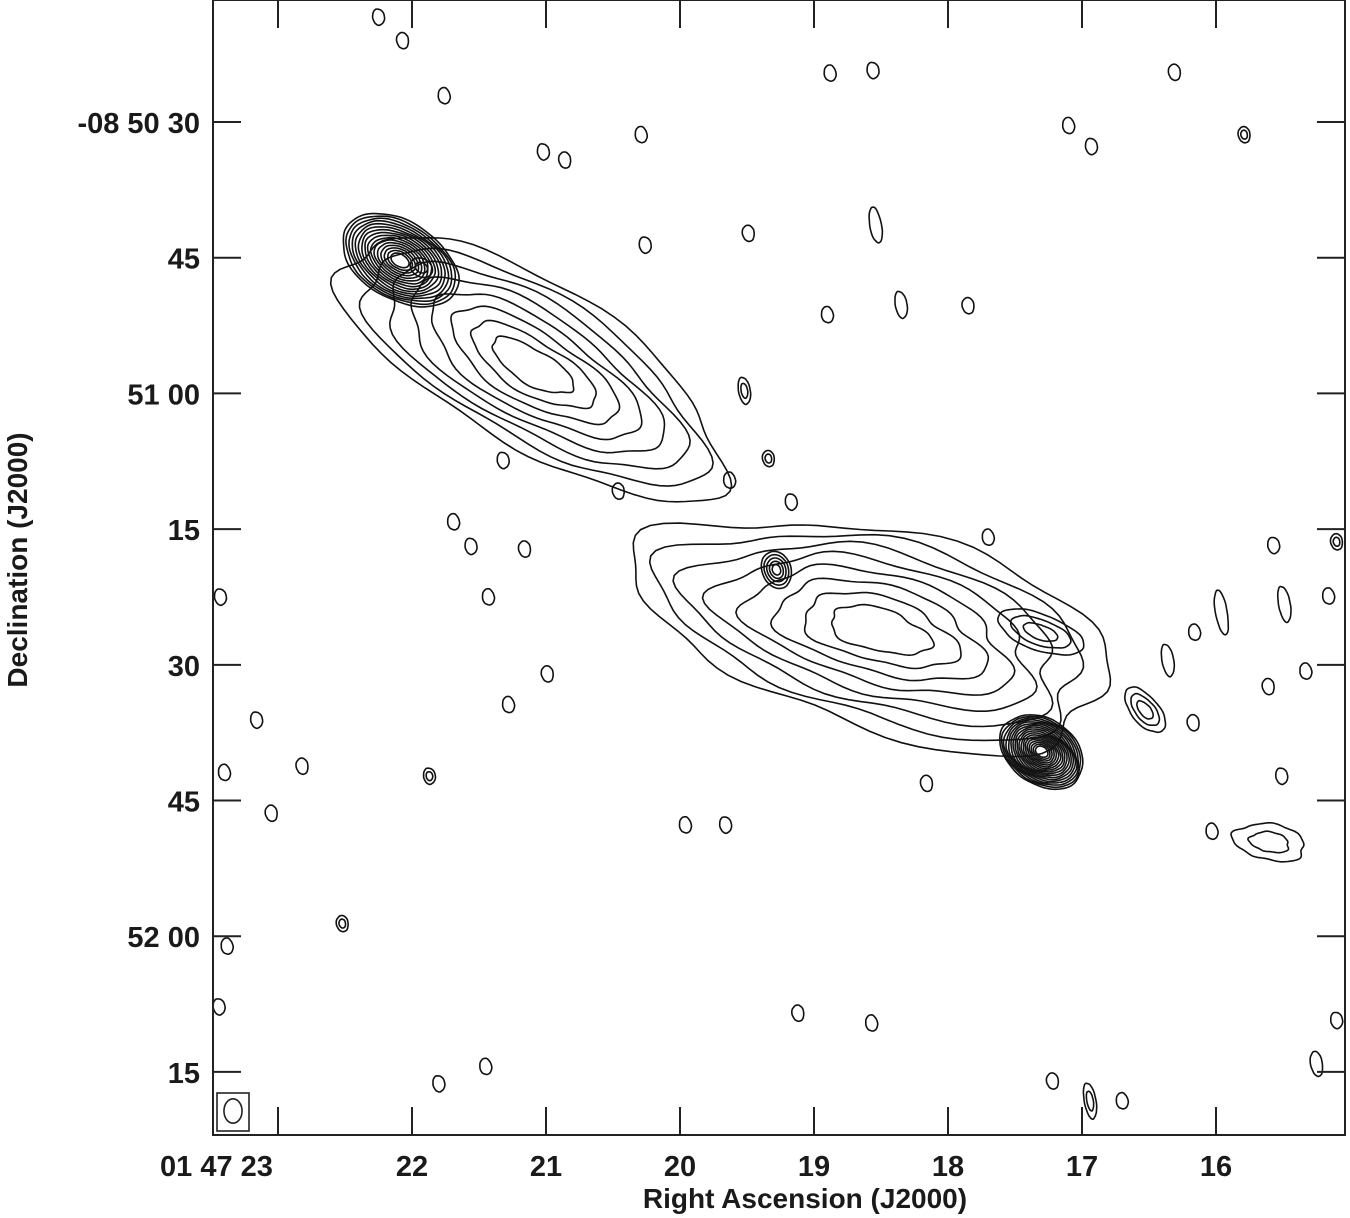  What do you see at coordinates (184, 260) in the screenshot?
I see `y-tick-label: 45` at bounding box center [184, 260].